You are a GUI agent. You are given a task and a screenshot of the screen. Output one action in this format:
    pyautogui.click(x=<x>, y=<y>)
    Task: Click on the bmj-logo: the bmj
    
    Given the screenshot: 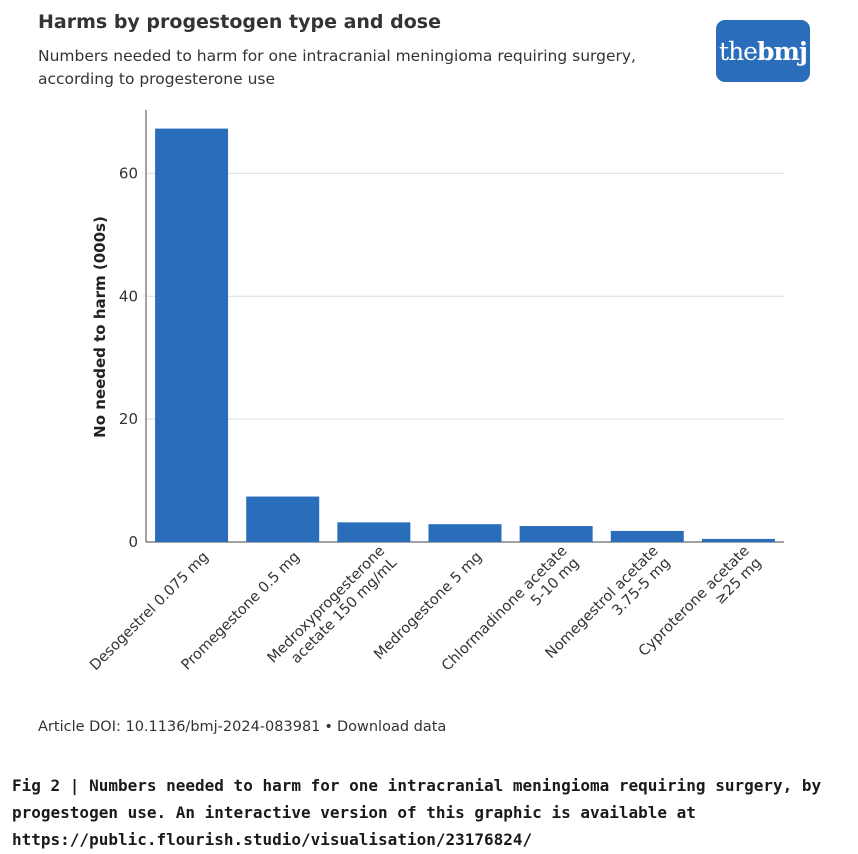 What is the action you would take?
    pyautogui.click(x=763, y=51)
    